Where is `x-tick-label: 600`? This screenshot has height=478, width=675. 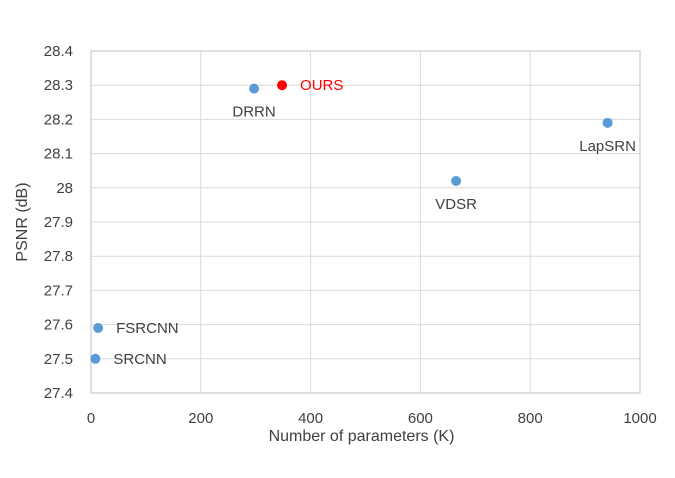
x-tick-label: 600 is located at coordinates (420, 418).